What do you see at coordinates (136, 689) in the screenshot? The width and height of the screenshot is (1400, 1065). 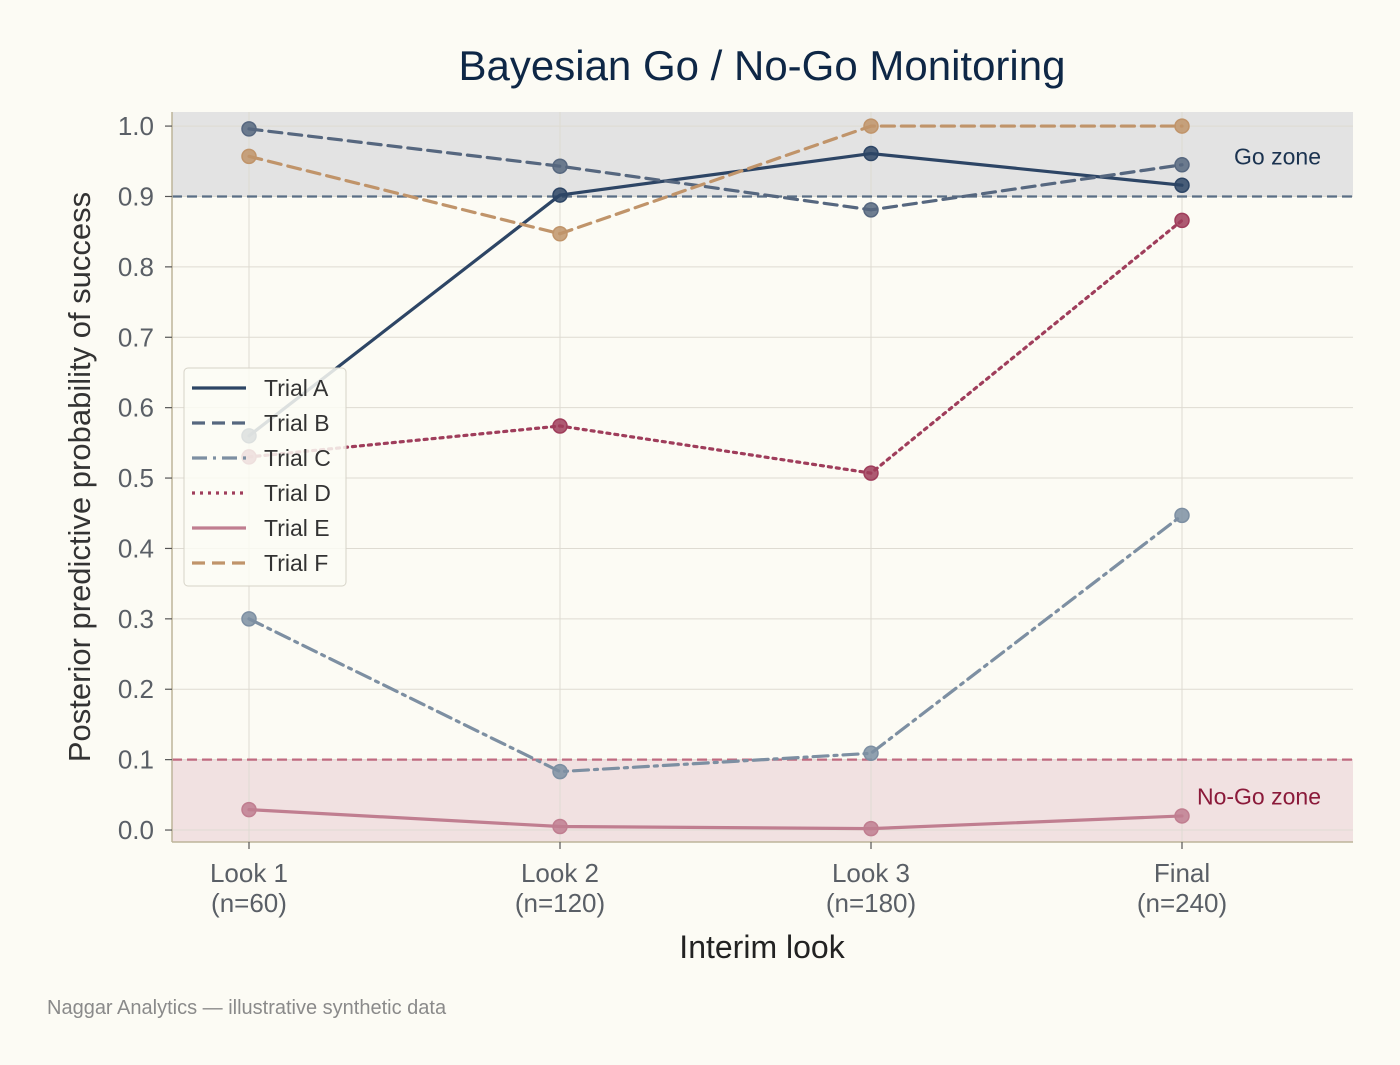 I see `y-tick-label: 0.2` at bounding box center [136, 689].